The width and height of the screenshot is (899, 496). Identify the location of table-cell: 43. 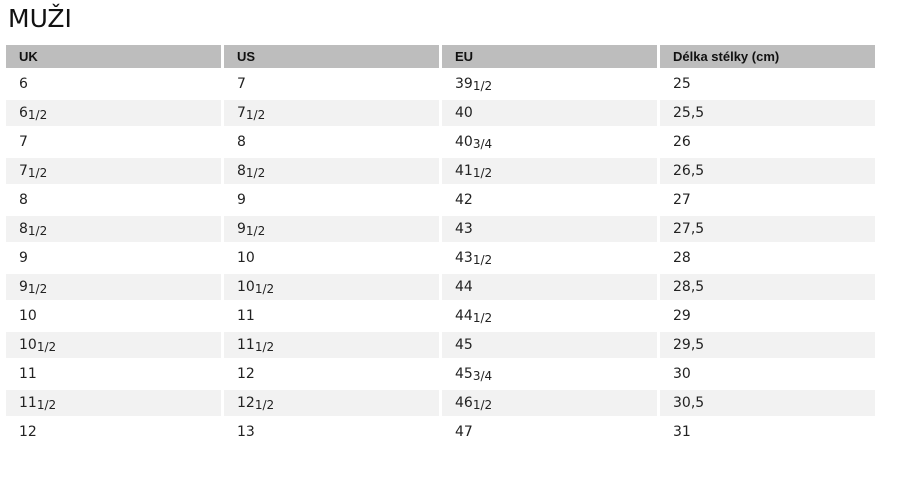
(549, 229).